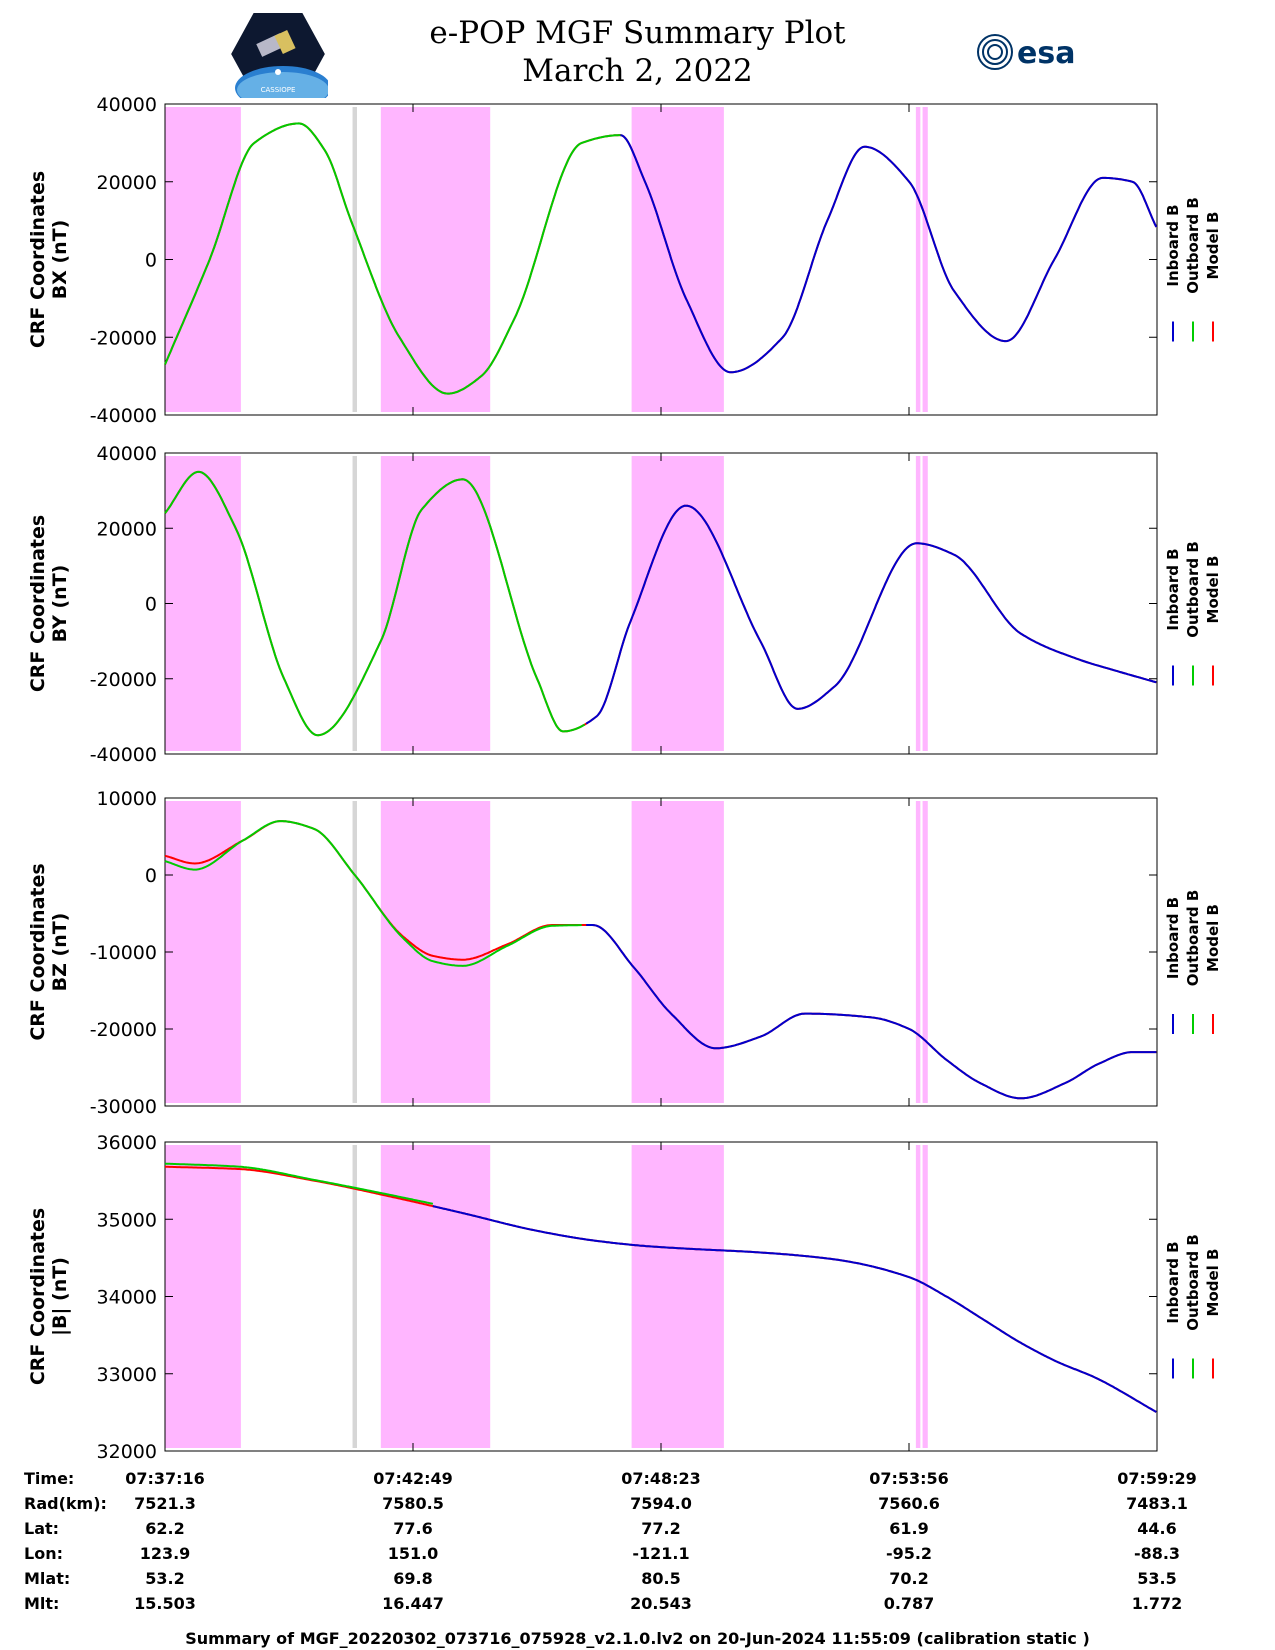 This screenshot has height=1650, width=1275. What do you see at coordinates (127, 1298) in the screenshot?
I see `y-tick-label: 34000` at bounding box center [127, 1298].